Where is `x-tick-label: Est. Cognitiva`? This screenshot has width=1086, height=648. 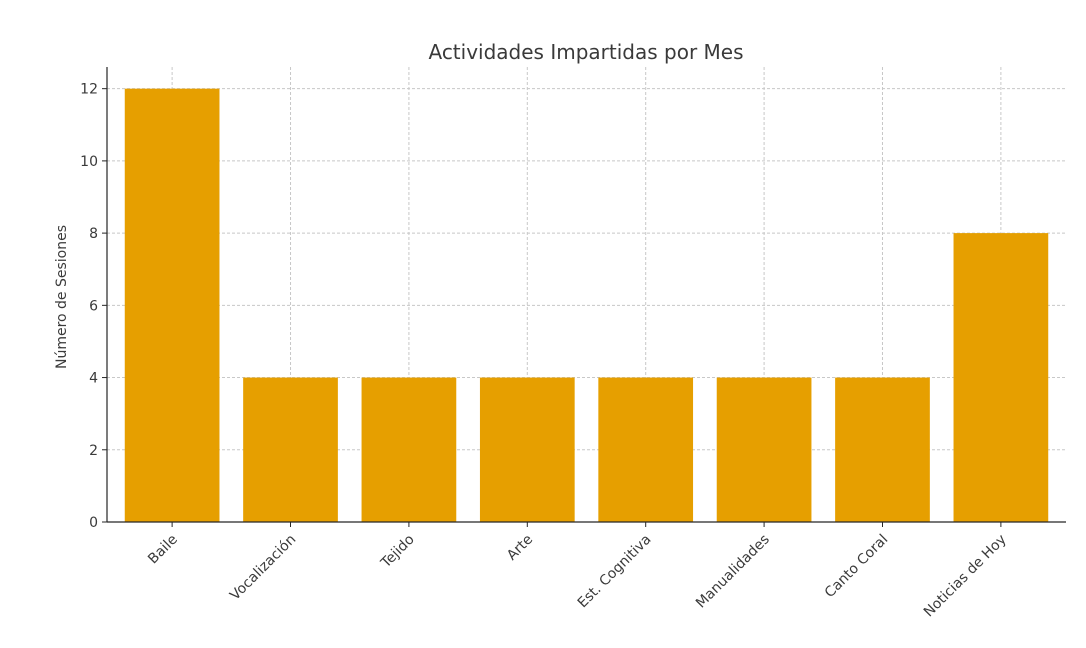
x-tick-label: Est. Cognitiva is located at coordinates (615, 572).